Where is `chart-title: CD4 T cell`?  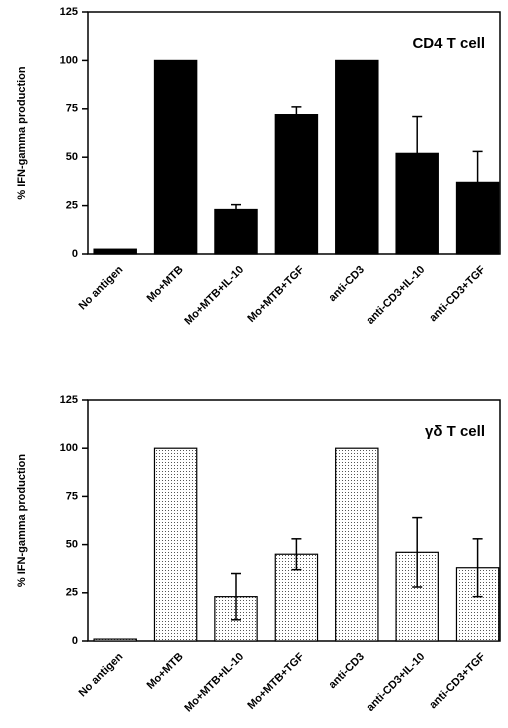
chart-title: CD4 T cell is located at coordinates (448, 43).